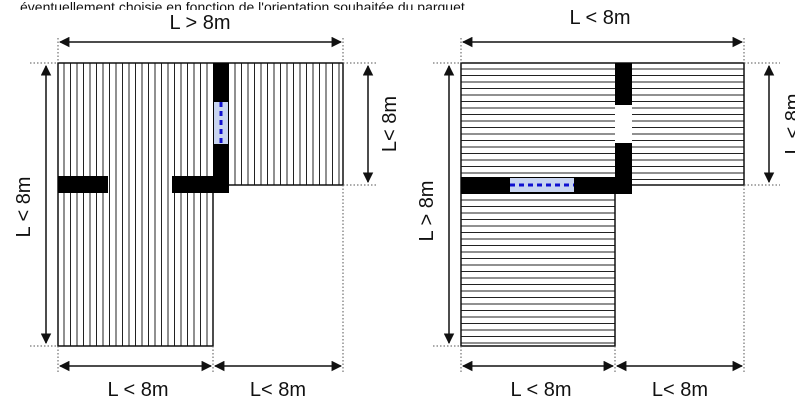 The height and width of the screenshot is (401, 795). What do you see at coordinates (600, 18) in the screenshot?
I see `right-plan-top-dim-label: L < 8m` at bounding box center [600, 18].